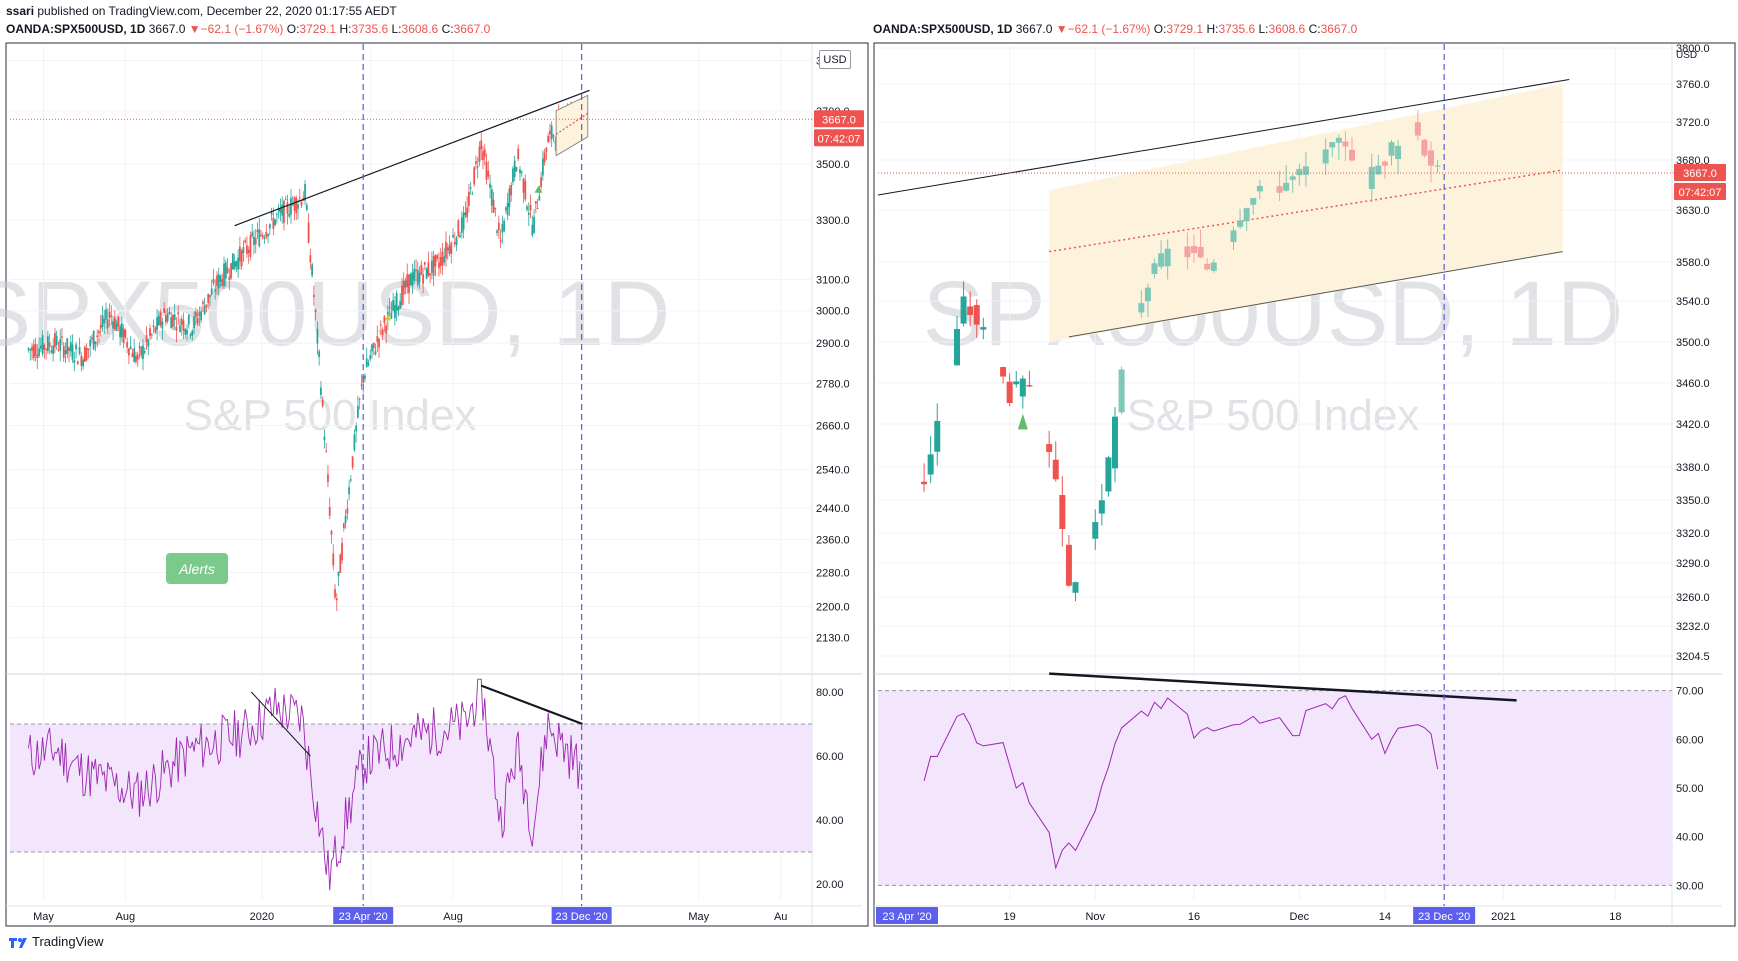 Image resolution: width=1738 pixels, height=961 pixels. I want to click on right-date-marker-badge: 23 Dec '20, so click(1444, 917).